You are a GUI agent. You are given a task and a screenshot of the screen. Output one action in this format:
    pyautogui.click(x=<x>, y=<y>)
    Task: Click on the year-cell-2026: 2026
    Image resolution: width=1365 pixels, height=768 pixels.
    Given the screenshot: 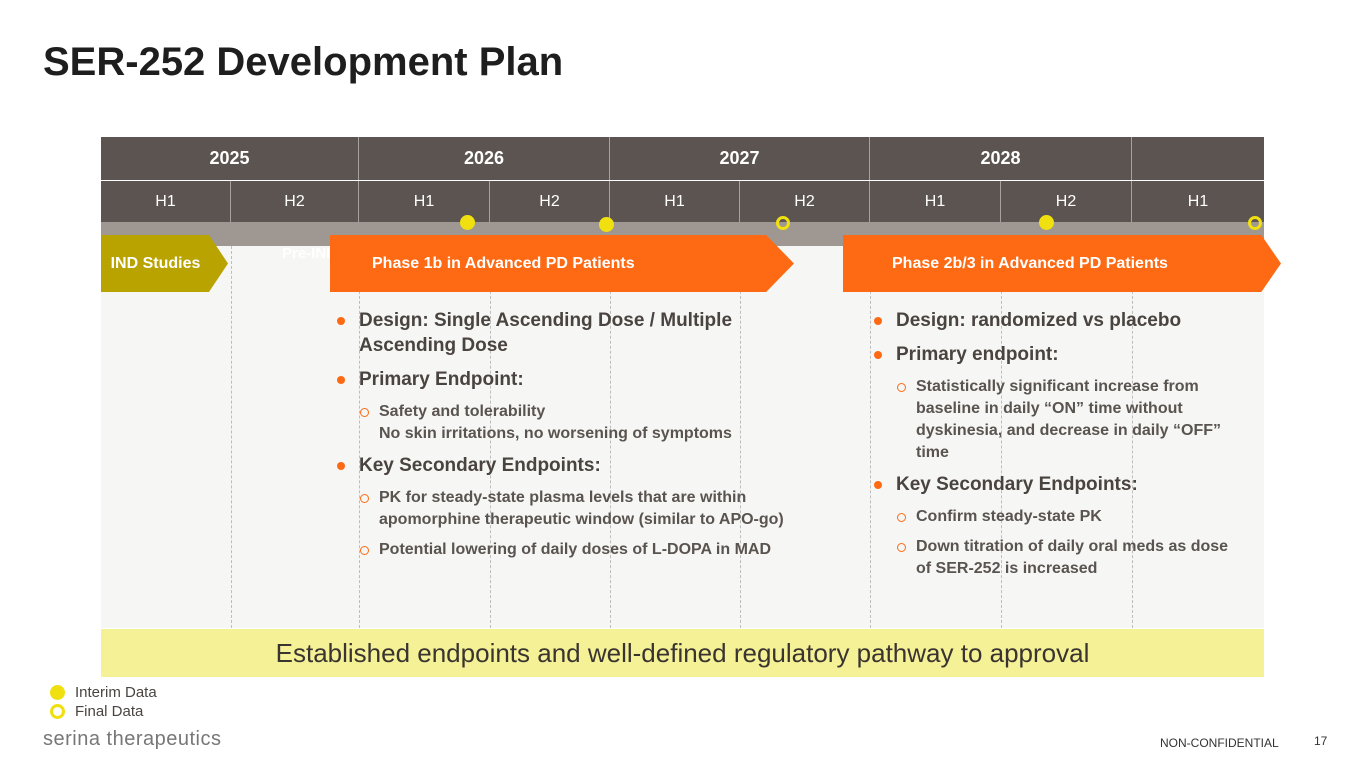 What is the action you would take?
    pyautogui.click(x=484, y=158)
    